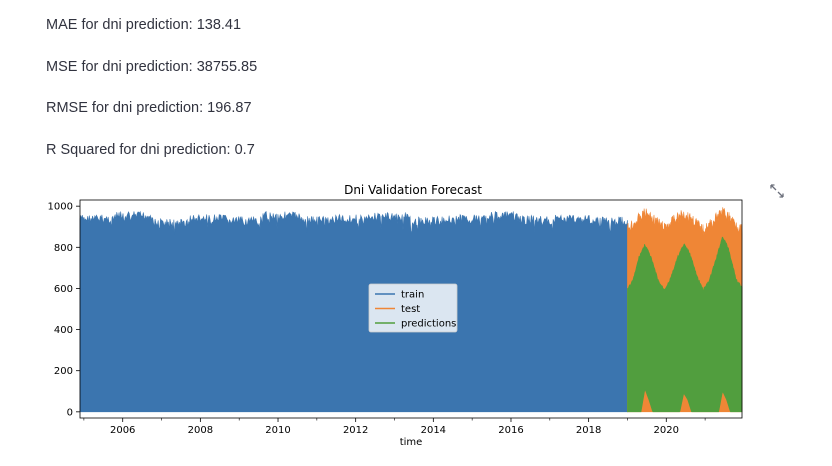  I want to click on legend-label-predictions: predictions, so click(428, 324).